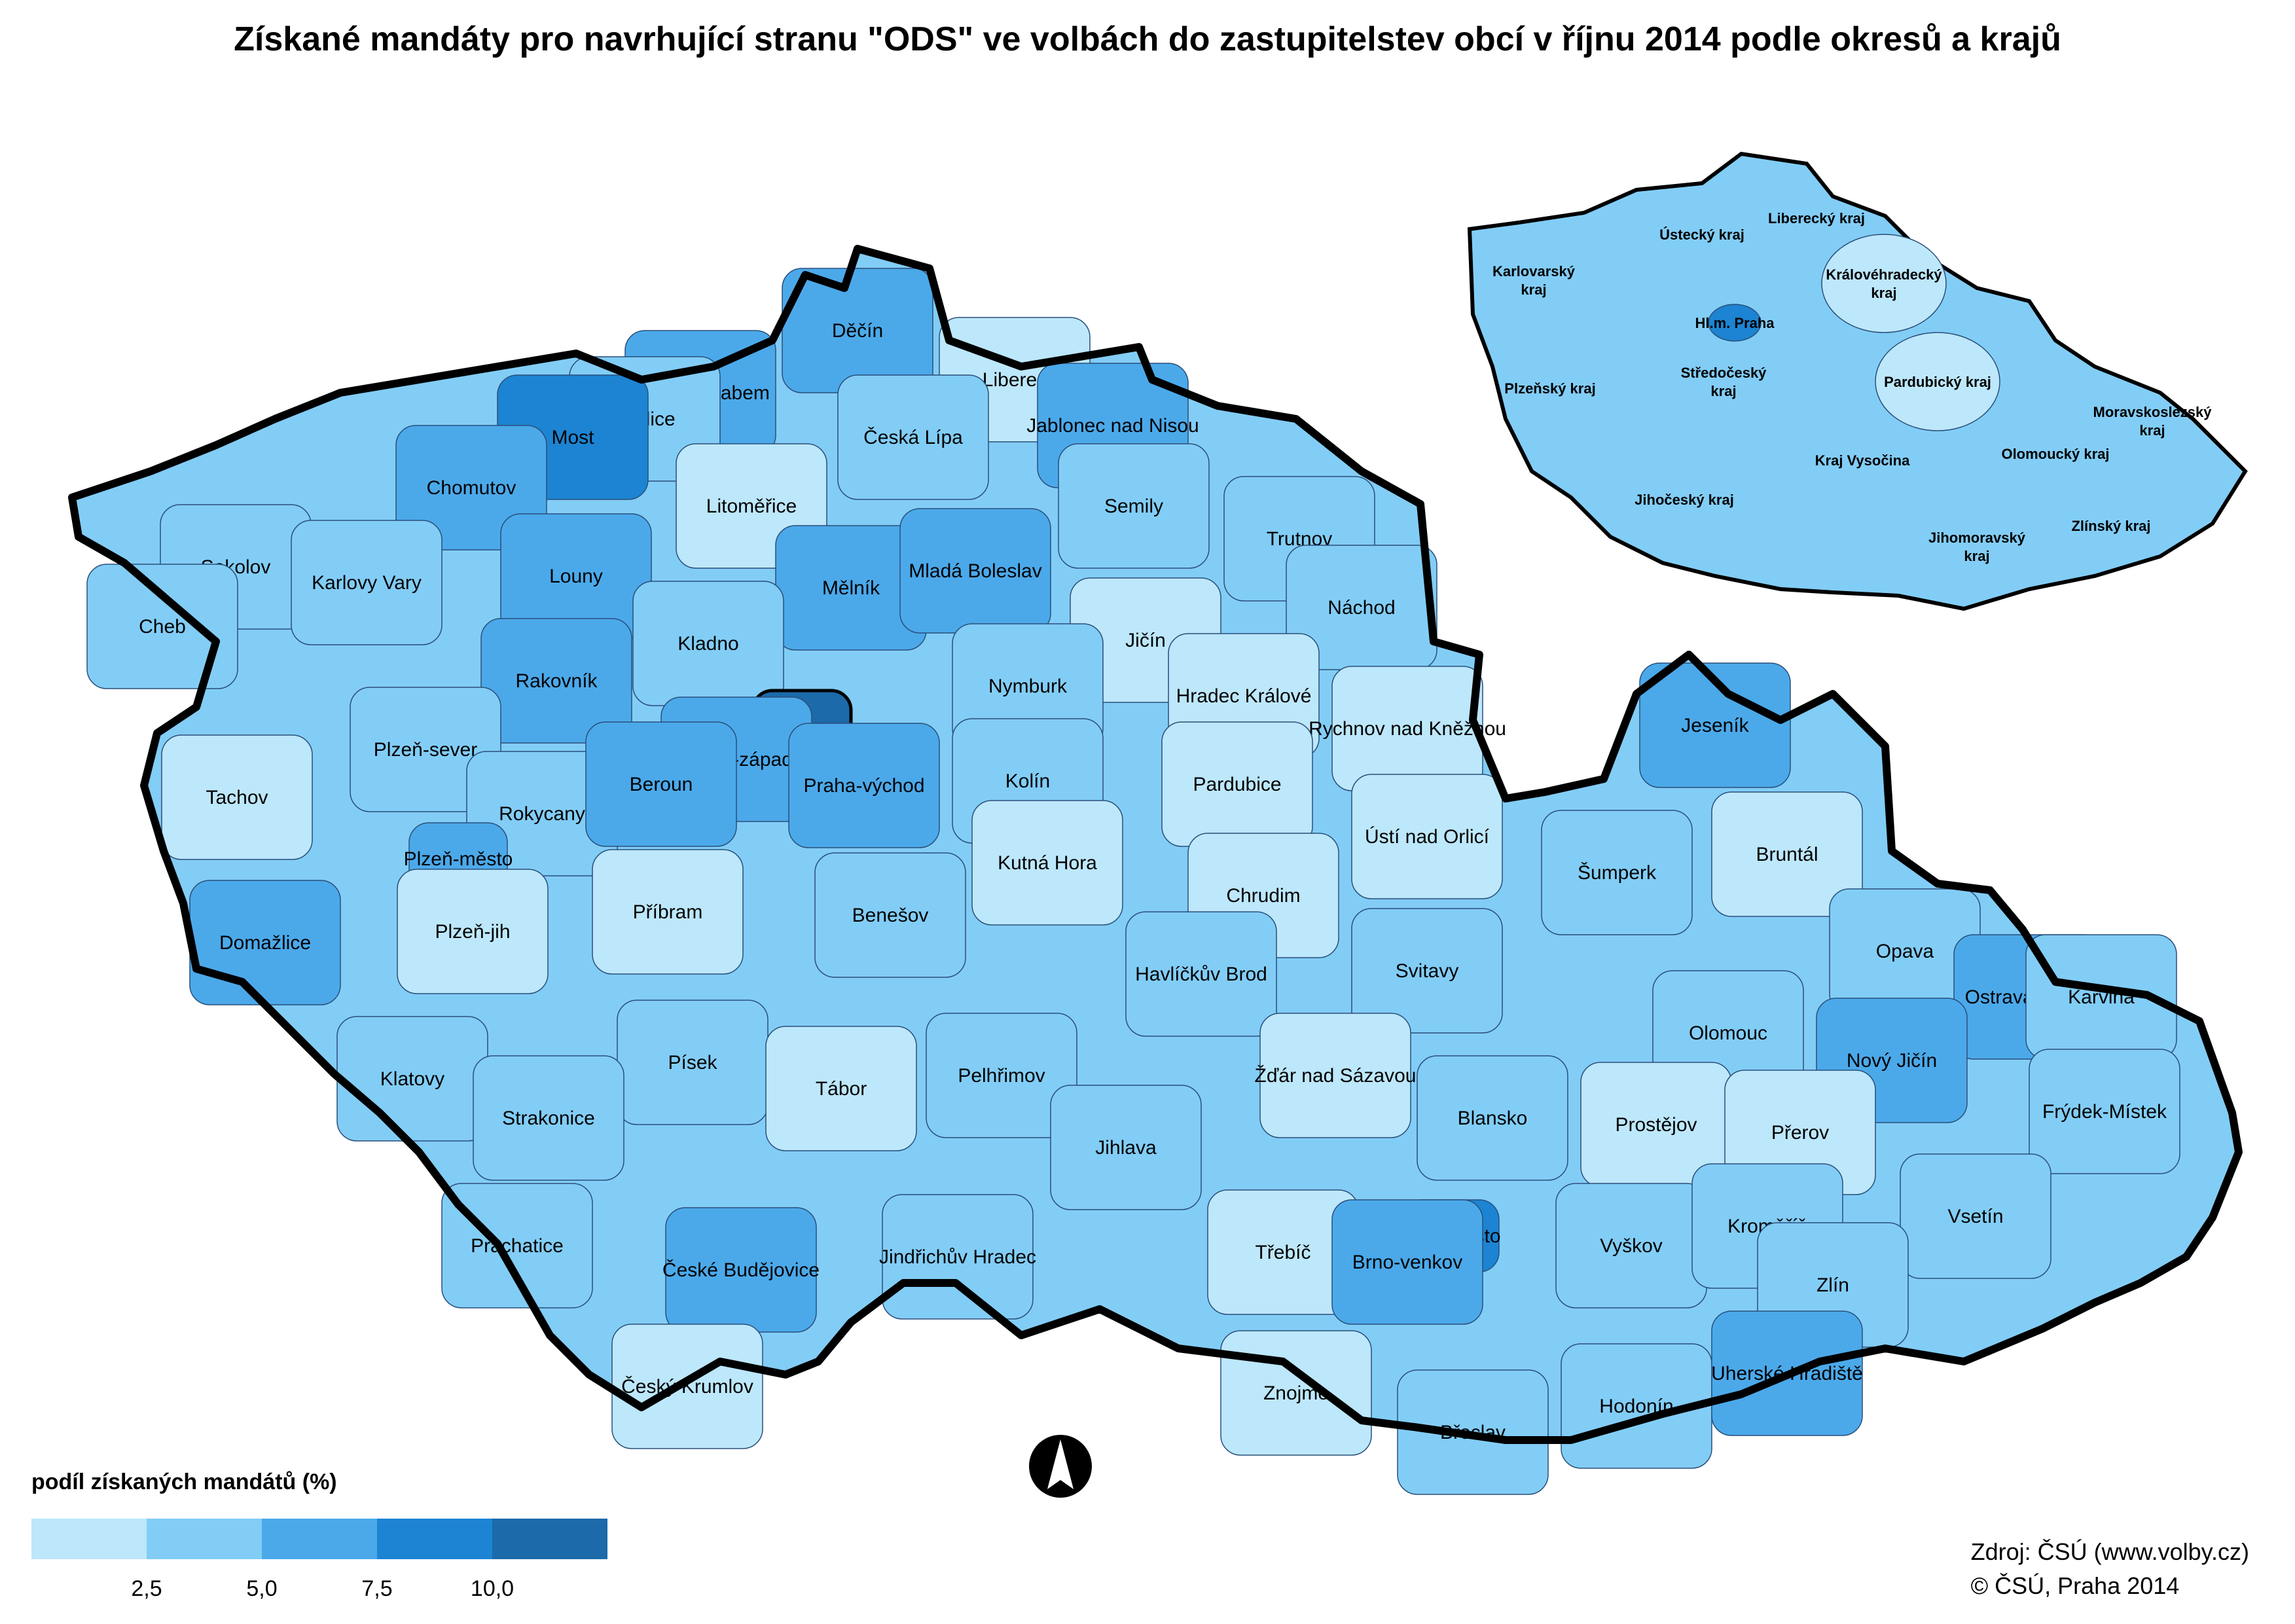 This screenshot has width=2295, height=1624. I want to click on district-příbram: Příbram, so click(668, 912).